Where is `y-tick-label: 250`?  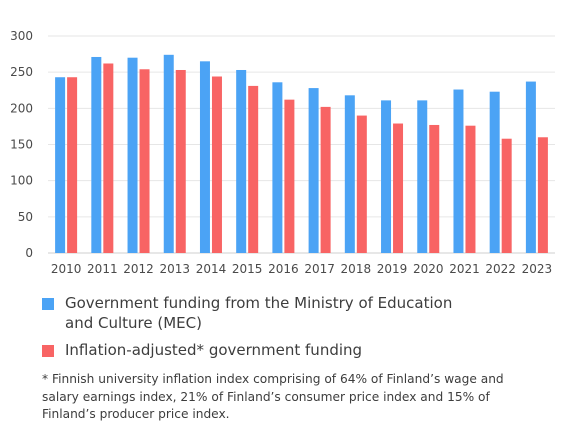
y-tick-label: 250 is located at coordinates (21, 72).